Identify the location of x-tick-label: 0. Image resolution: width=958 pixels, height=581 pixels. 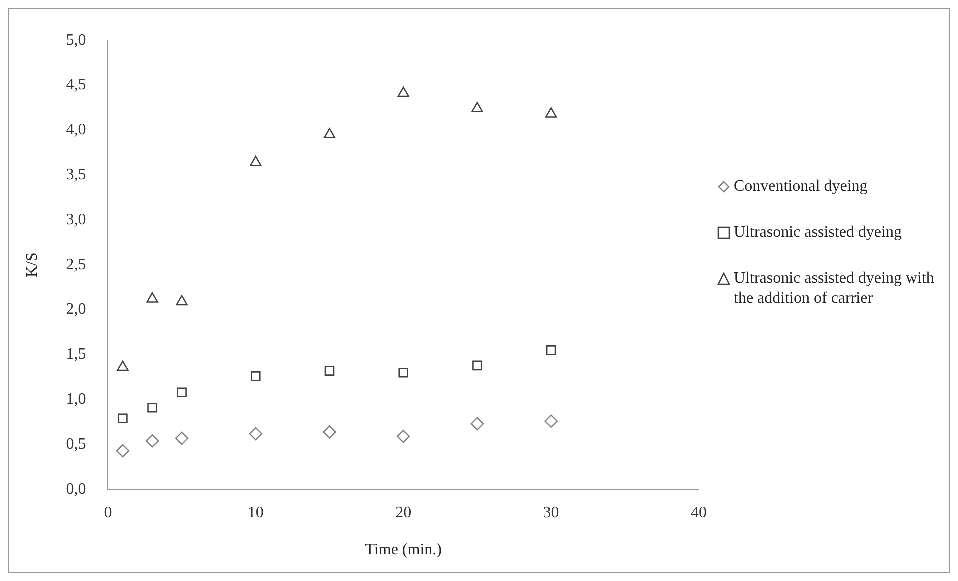
(108, 513).